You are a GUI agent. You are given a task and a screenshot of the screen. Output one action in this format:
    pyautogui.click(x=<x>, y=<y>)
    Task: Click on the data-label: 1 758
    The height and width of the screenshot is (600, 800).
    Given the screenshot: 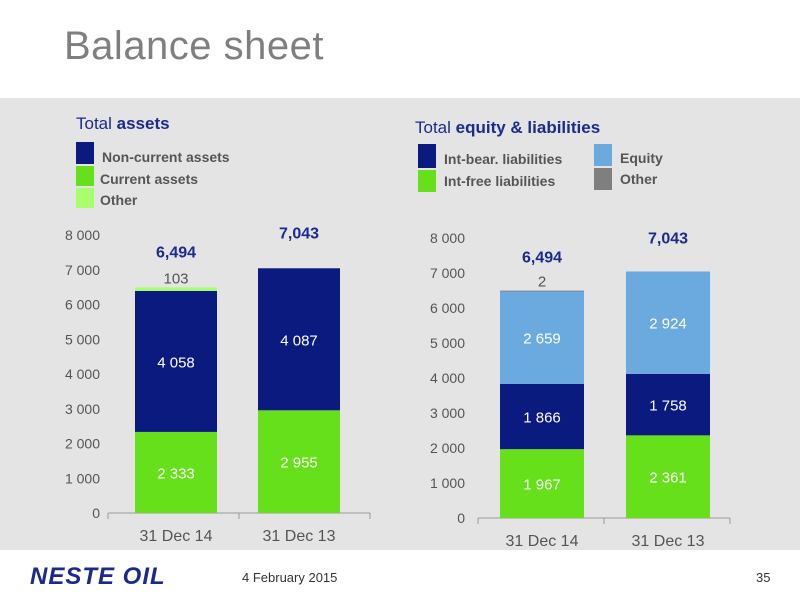 What is the action you would take?
    pyautogui.click(x=668, y=406)
    